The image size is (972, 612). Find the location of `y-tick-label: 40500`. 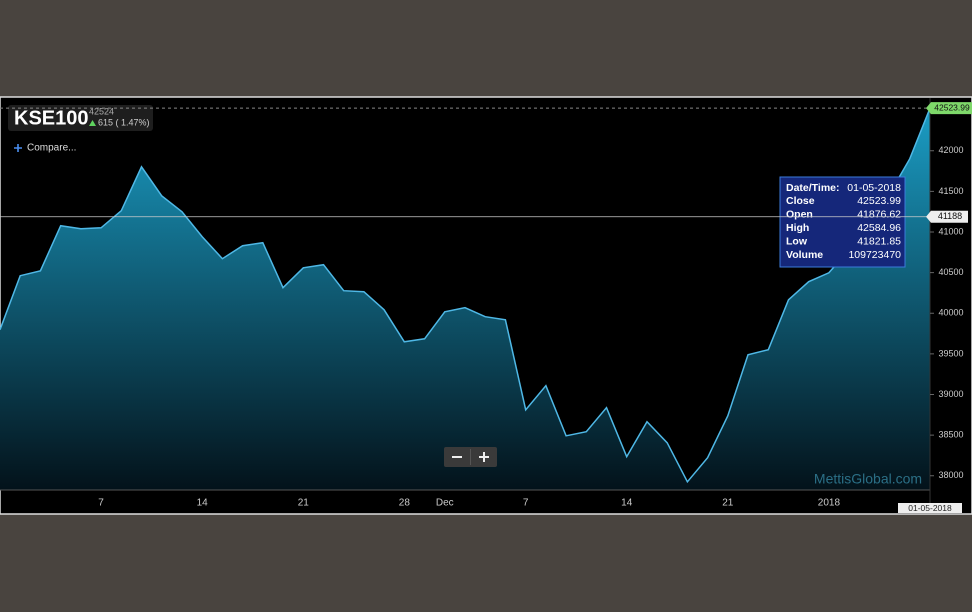

y-tick-label: 40500 is located at coordinates (950, 272).